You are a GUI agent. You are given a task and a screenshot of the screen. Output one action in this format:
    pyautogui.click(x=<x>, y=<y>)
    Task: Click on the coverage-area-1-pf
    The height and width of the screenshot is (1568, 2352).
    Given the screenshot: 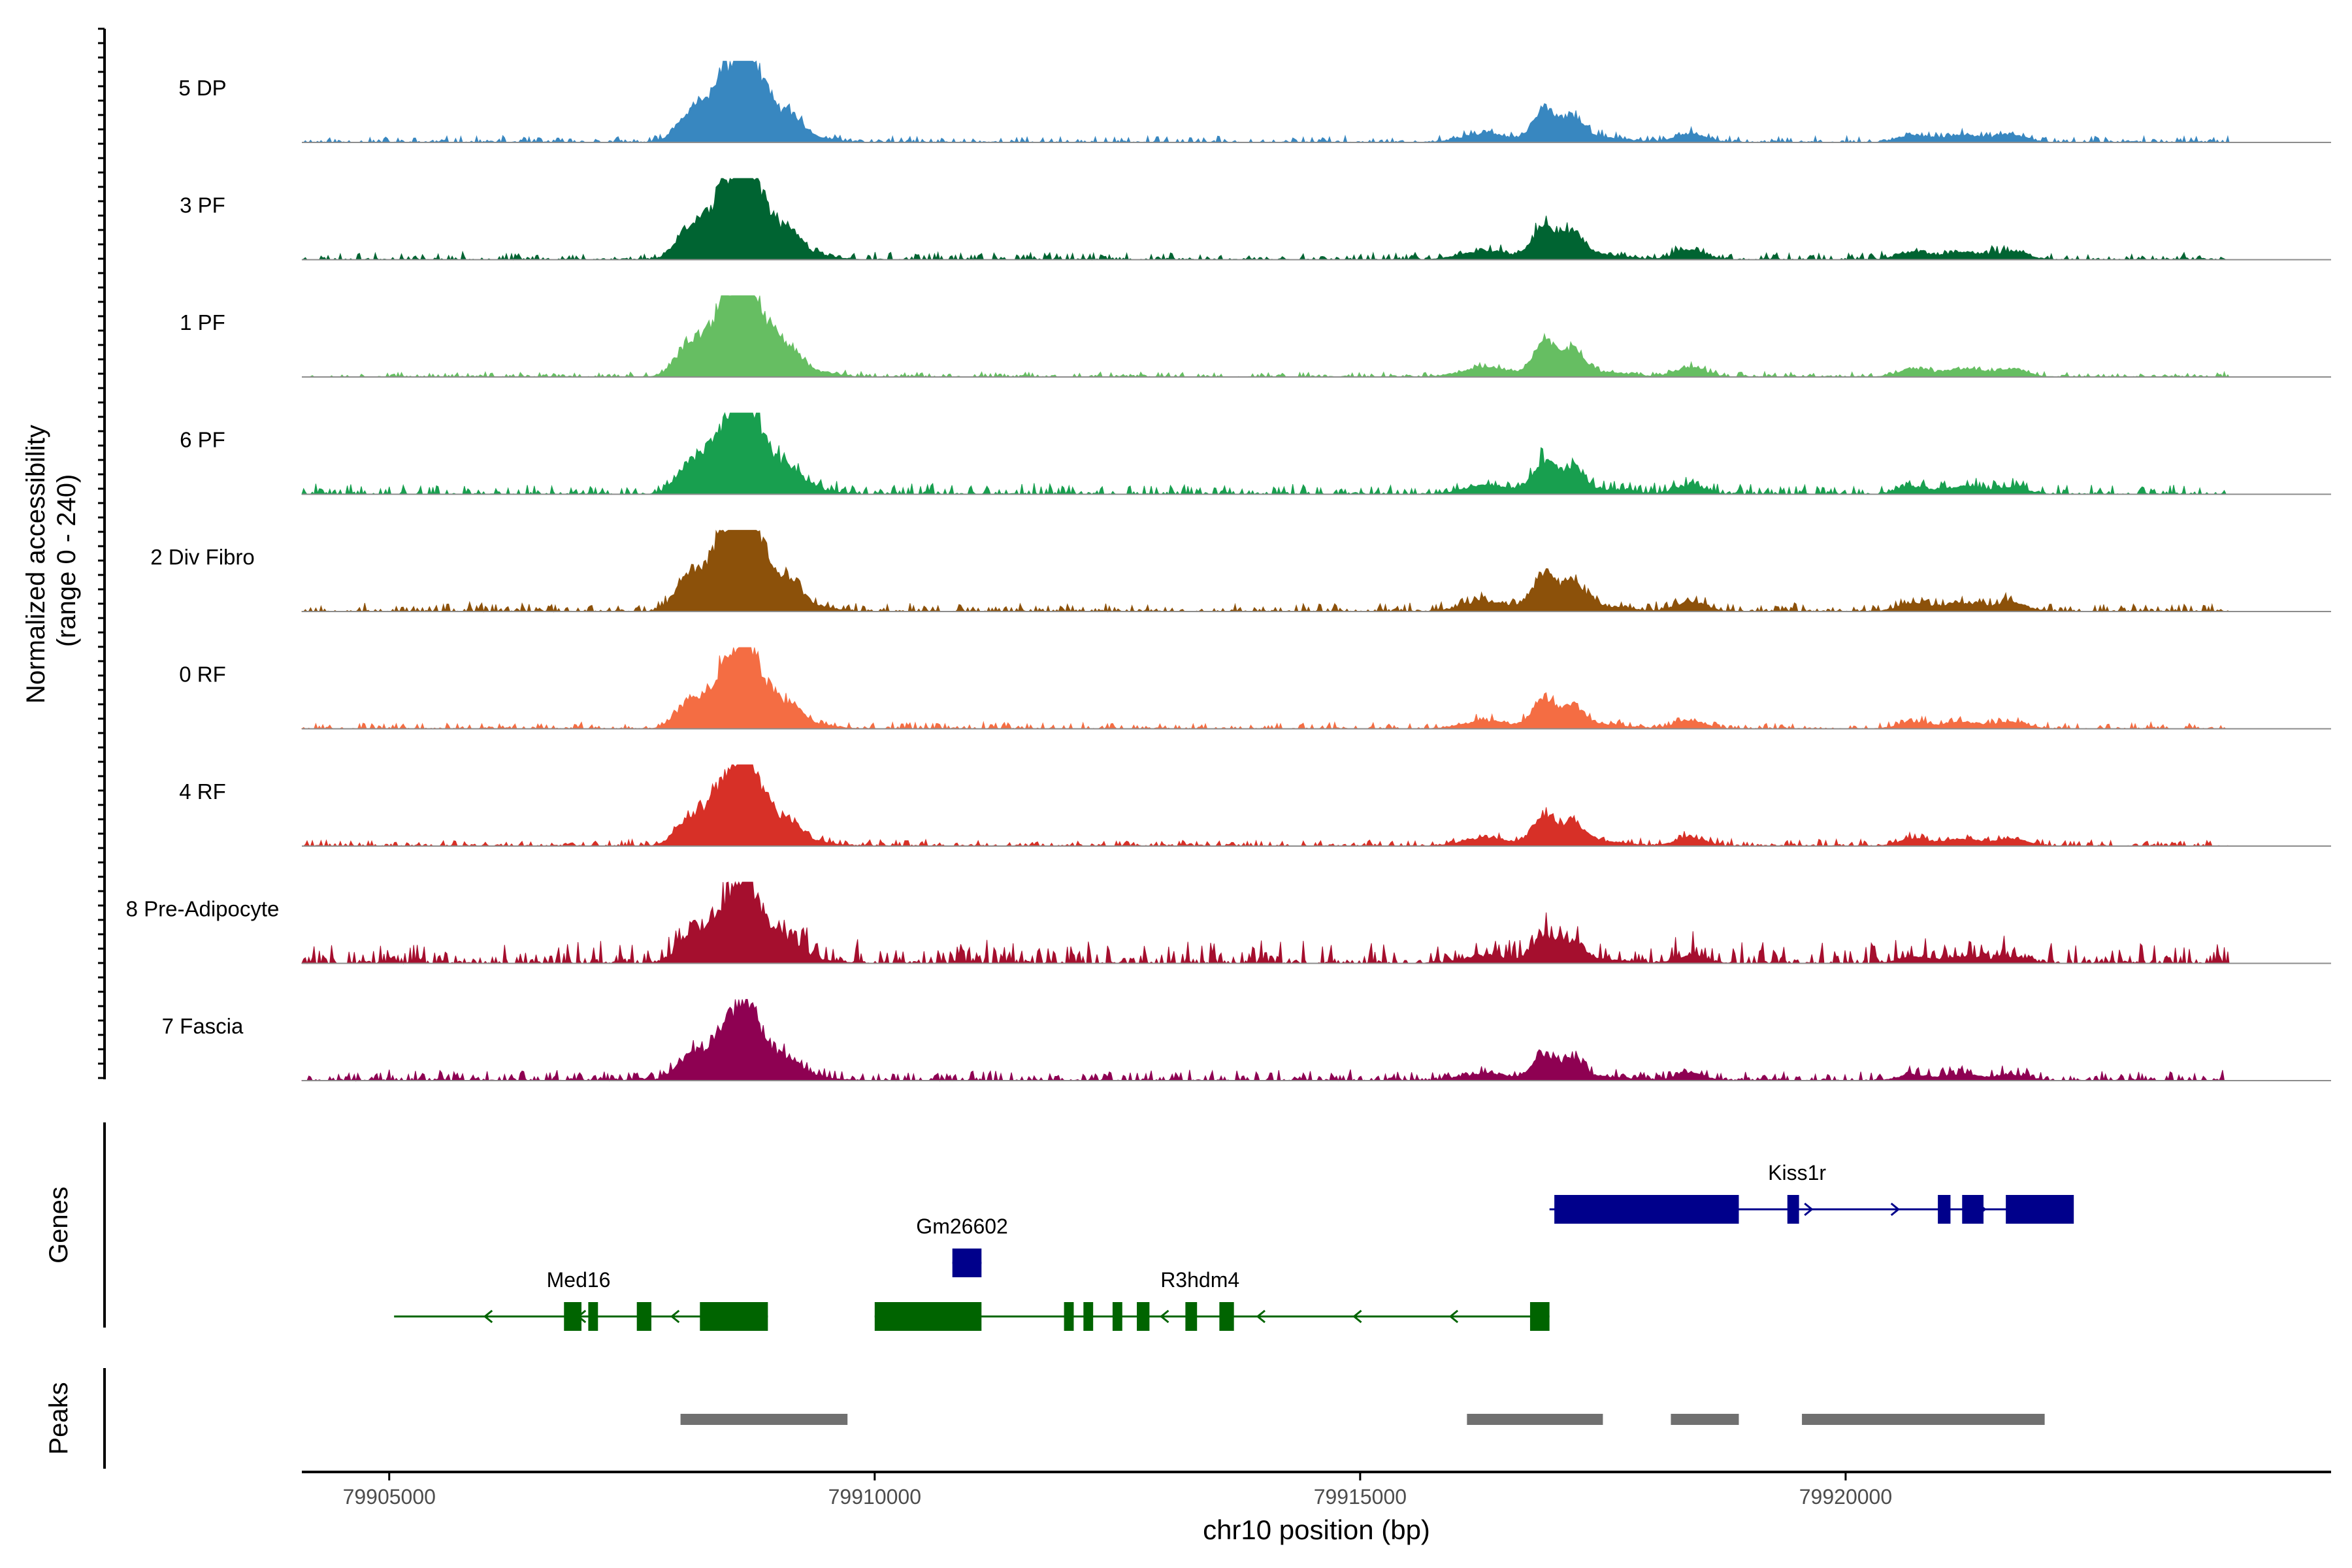 What is the action you would take?
    pyautogui.click(x=1266, y=336)
    